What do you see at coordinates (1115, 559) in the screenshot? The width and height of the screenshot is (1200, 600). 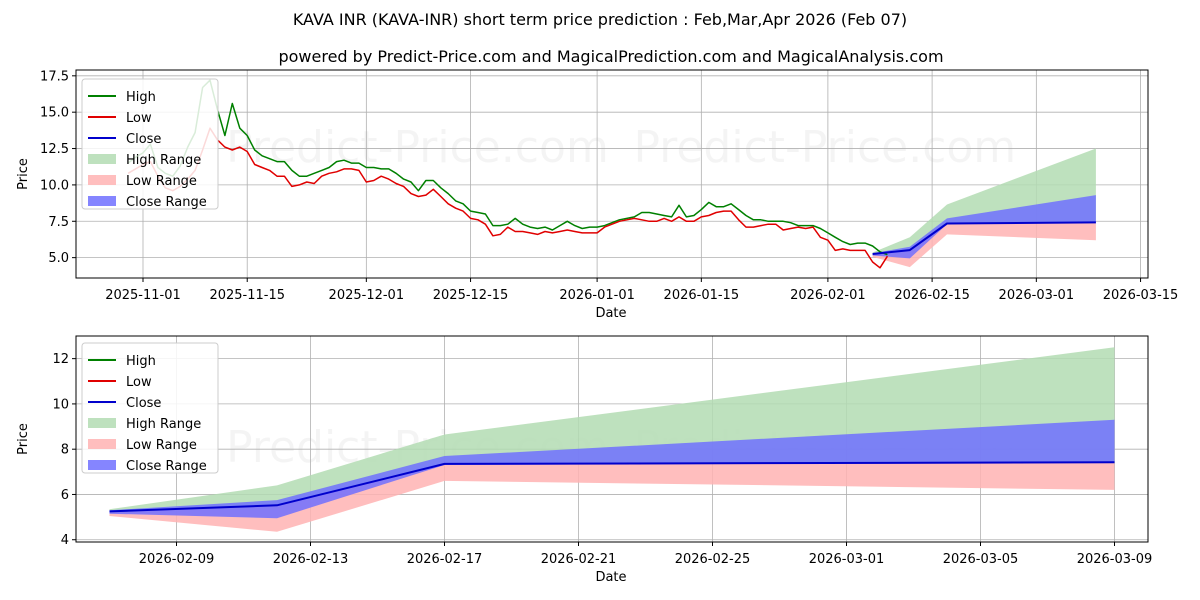 I see `x-tick-label: 2026-03-09` at bounding box center [1115, 559].